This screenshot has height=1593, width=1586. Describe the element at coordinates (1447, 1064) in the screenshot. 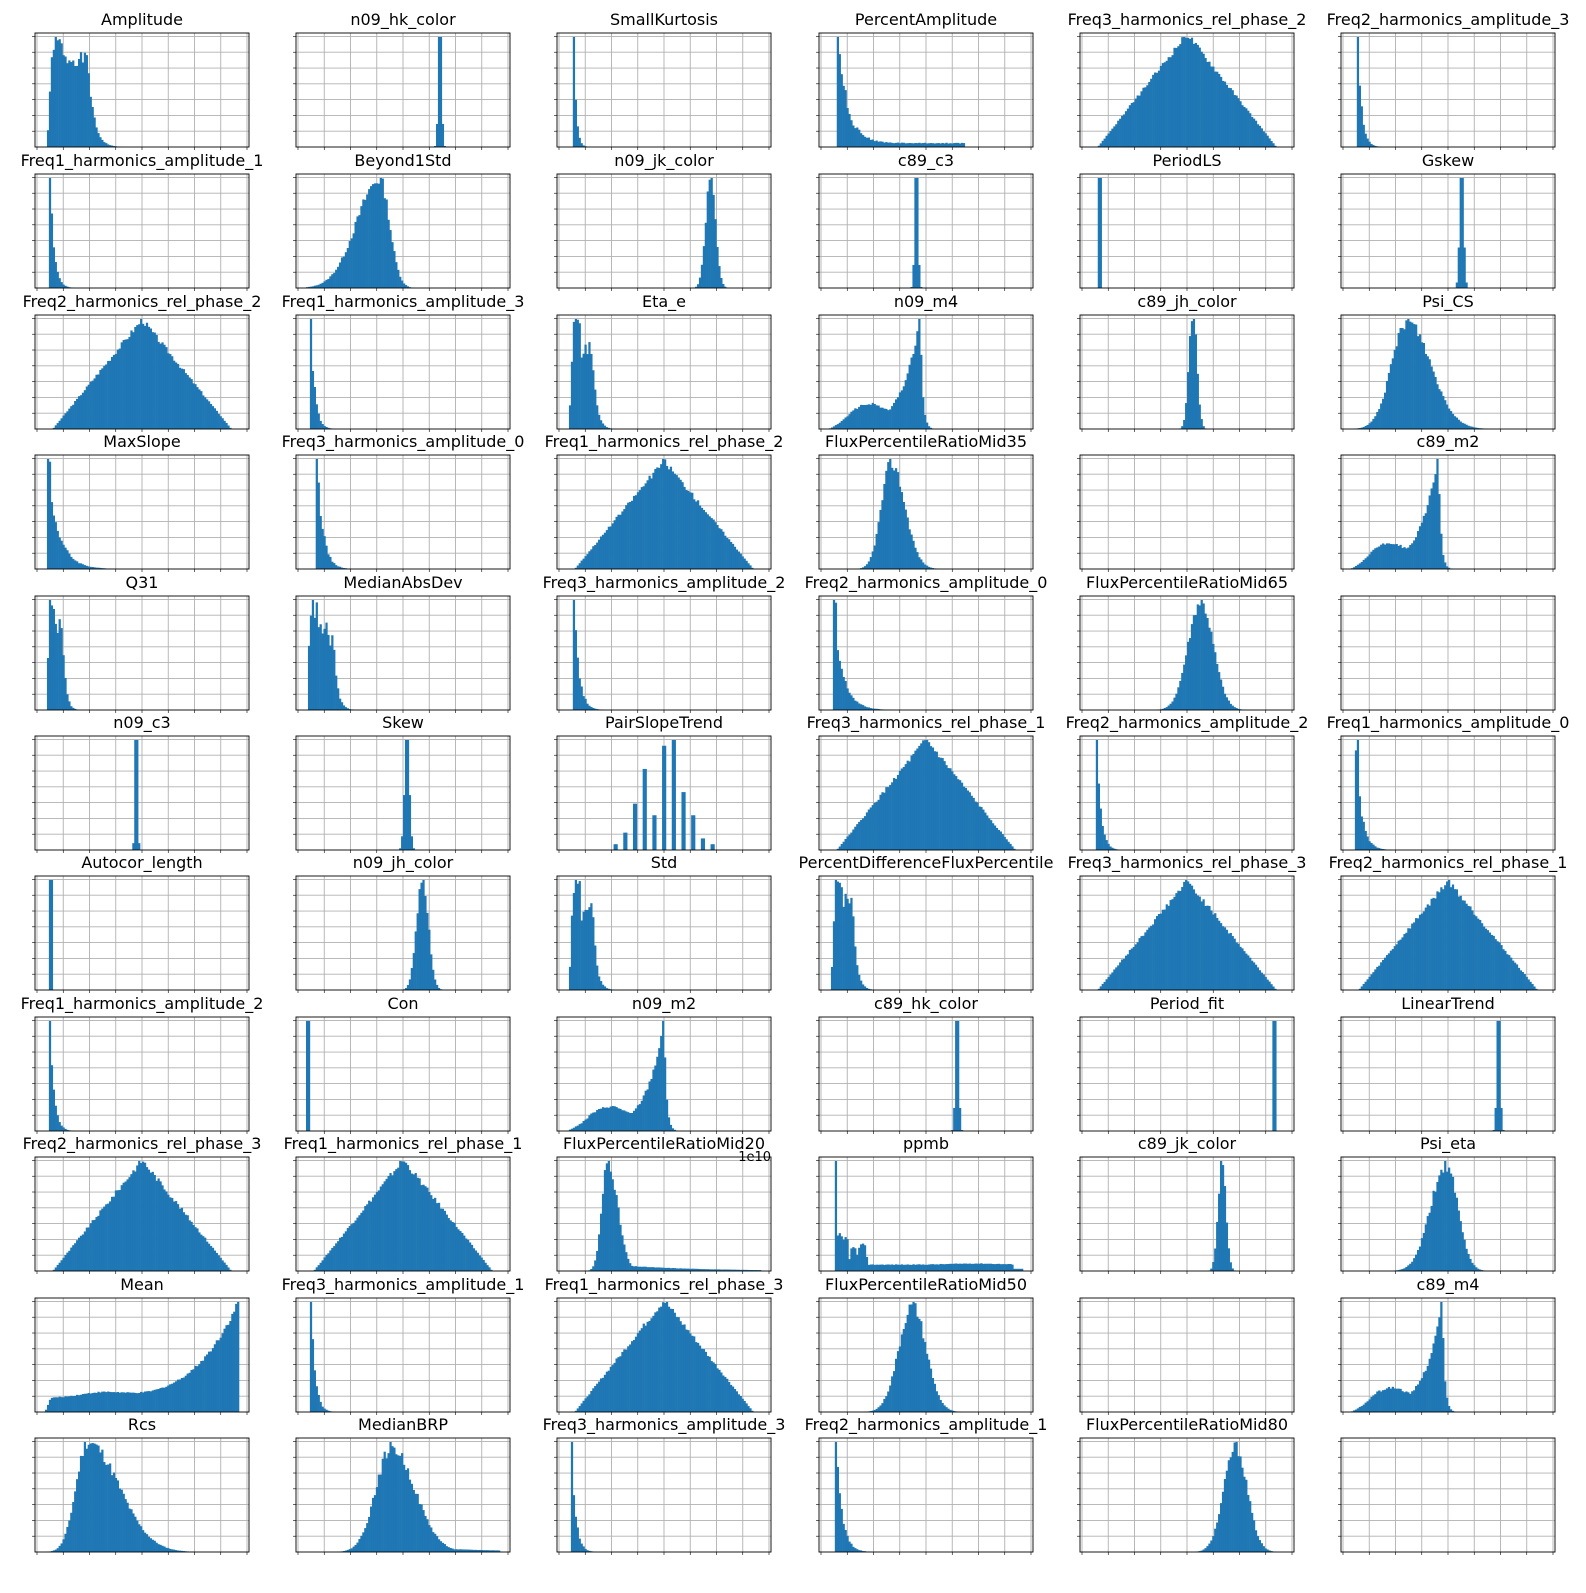

I see `histogram-panel-lineartrend: LinearTrend` at that location.